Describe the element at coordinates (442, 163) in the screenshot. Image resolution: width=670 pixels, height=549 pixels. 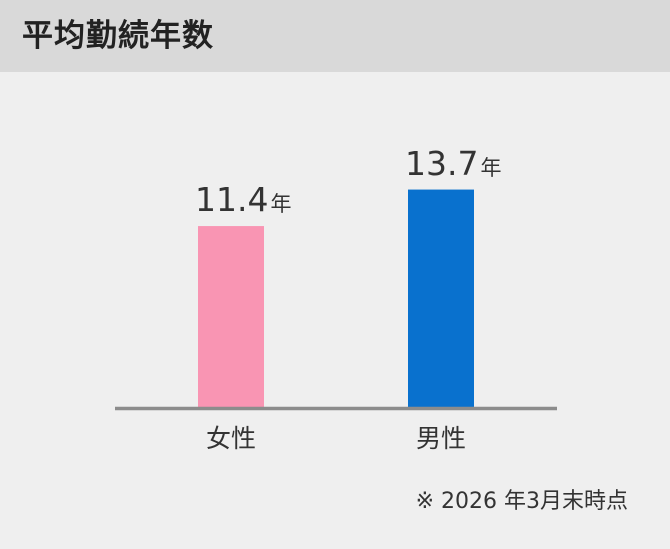
I see `value-number: 13.7` at that location.